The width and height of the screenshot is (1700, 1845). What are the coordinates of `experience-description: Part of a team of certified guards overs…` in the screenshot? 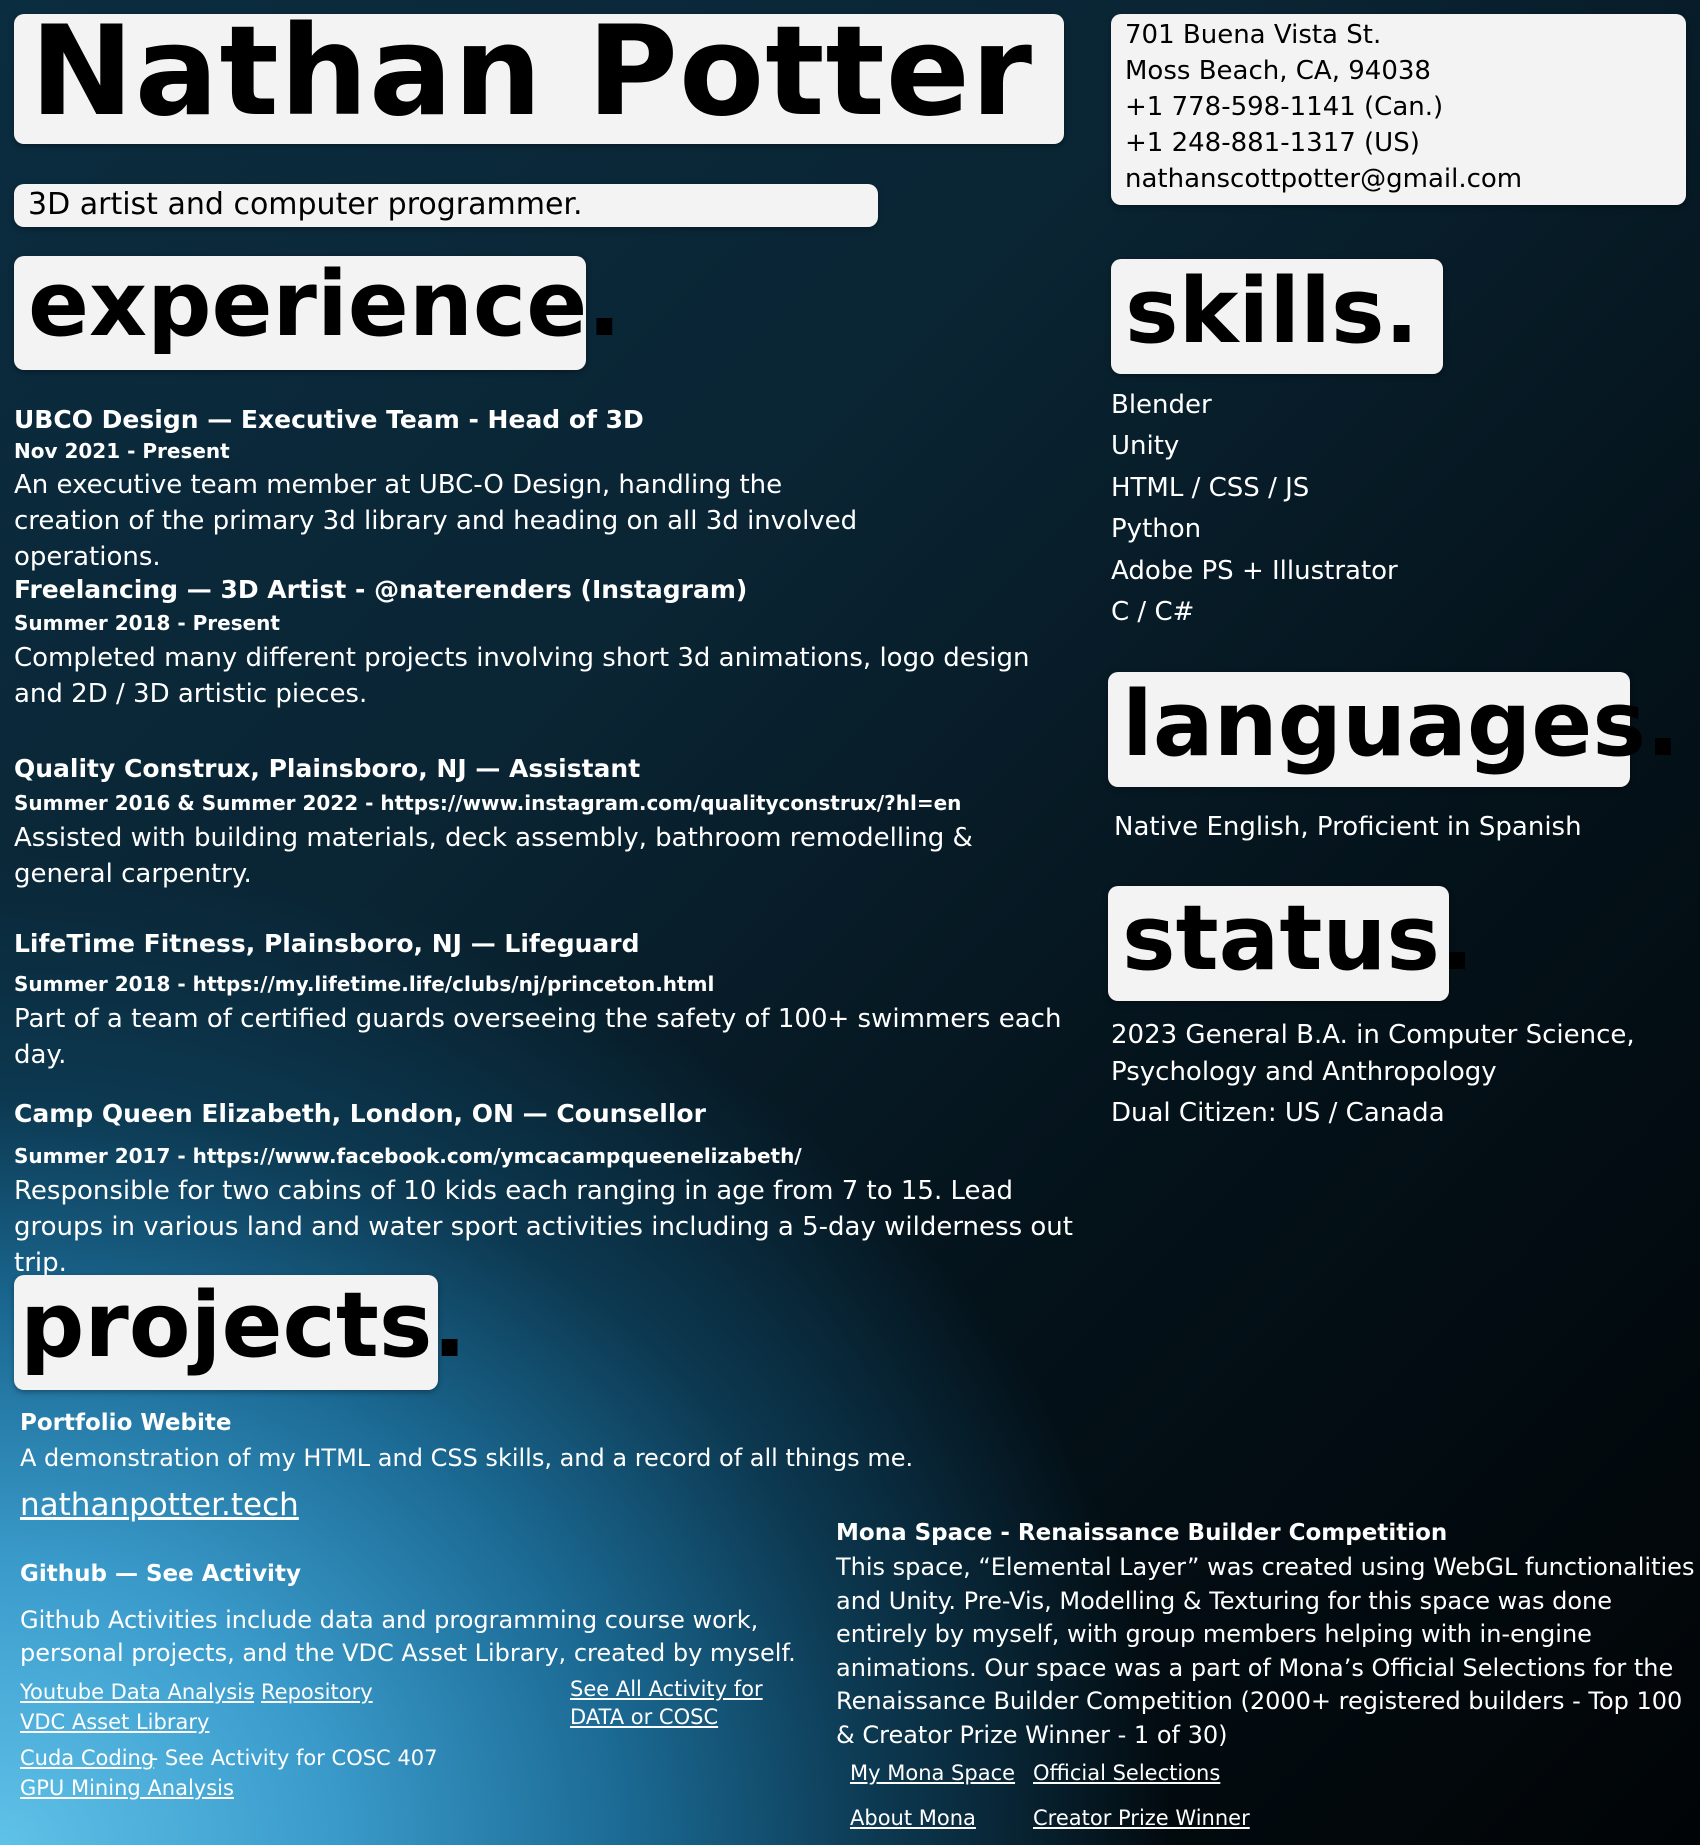 It's located at (538, 1037).